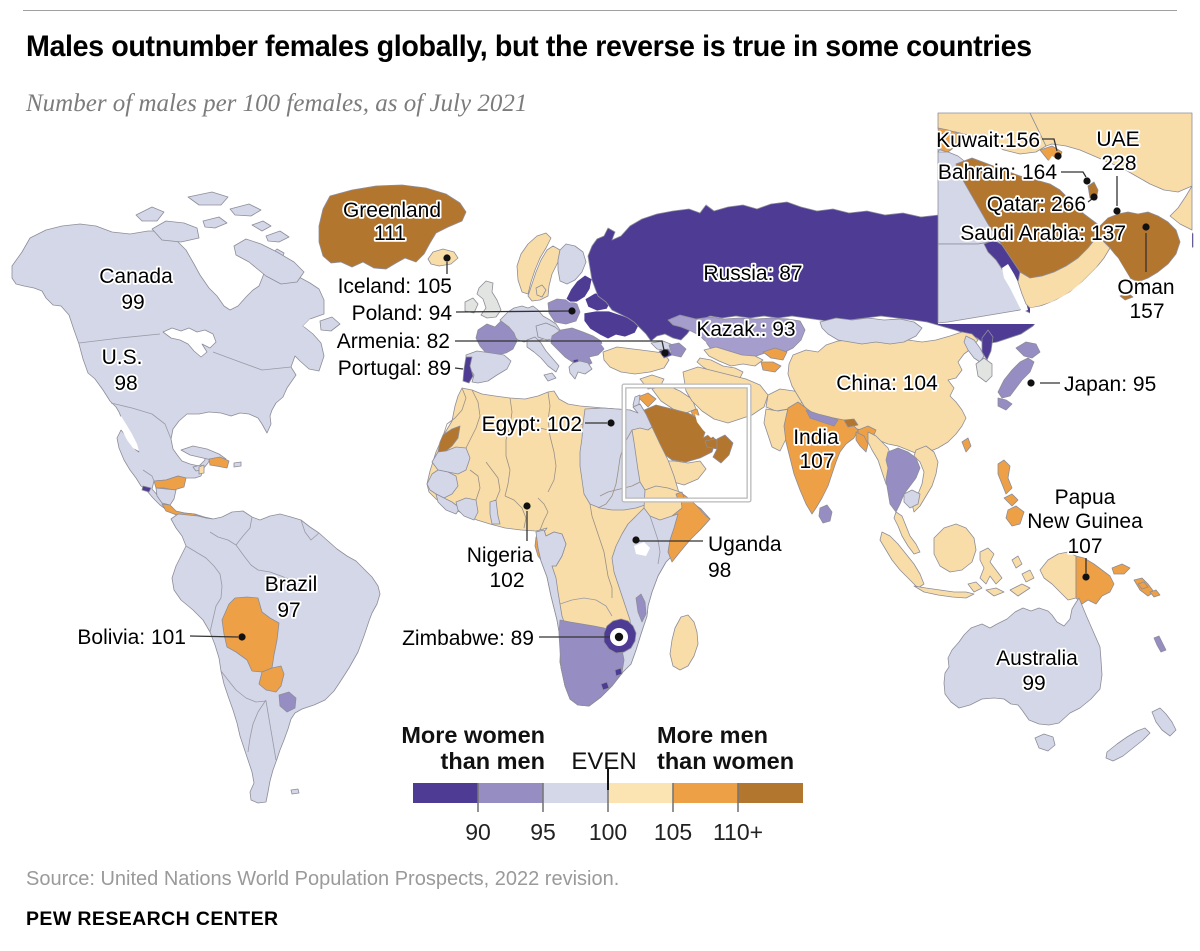 The height and width of the screenshot is (951, 1200). I want to click on svg-text: More men, so click(712, 735).